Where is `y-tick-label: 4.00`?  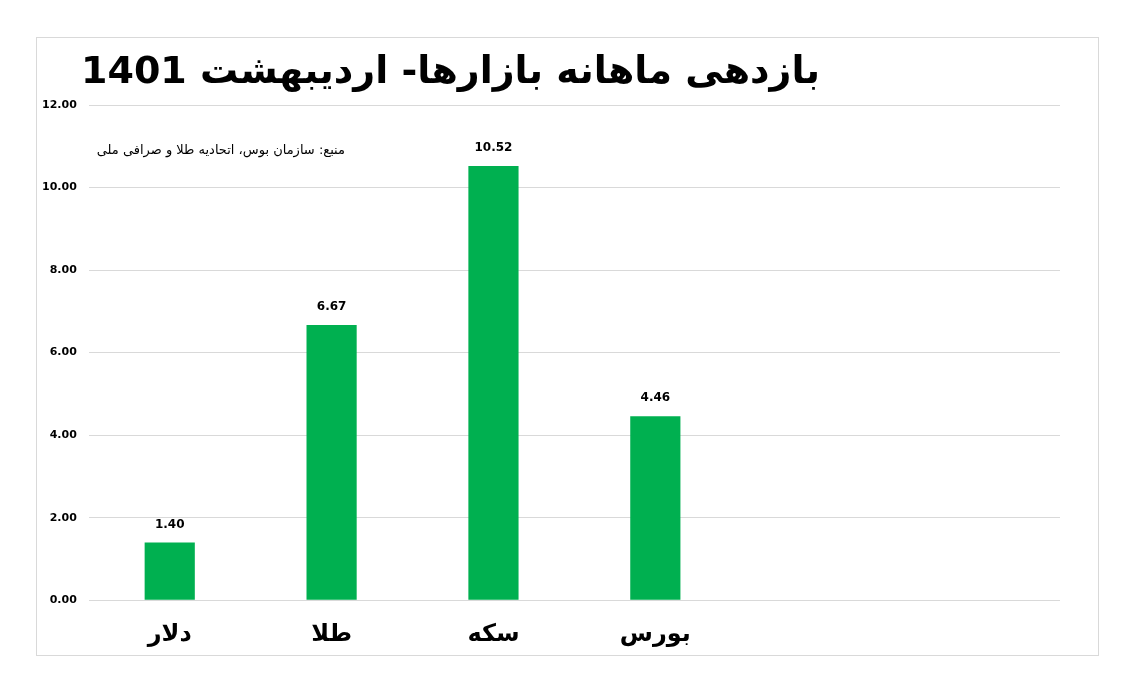 y-tick-label: 4.00 is located at coordinates (63, 434).